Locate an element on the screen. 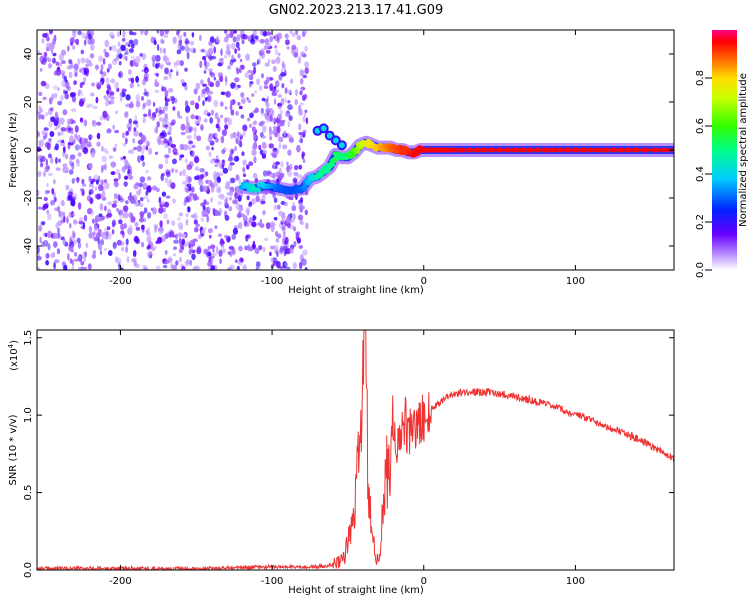 The image size is (750, 600). y-tick-label: -40 is located at coordinates (28, 246).